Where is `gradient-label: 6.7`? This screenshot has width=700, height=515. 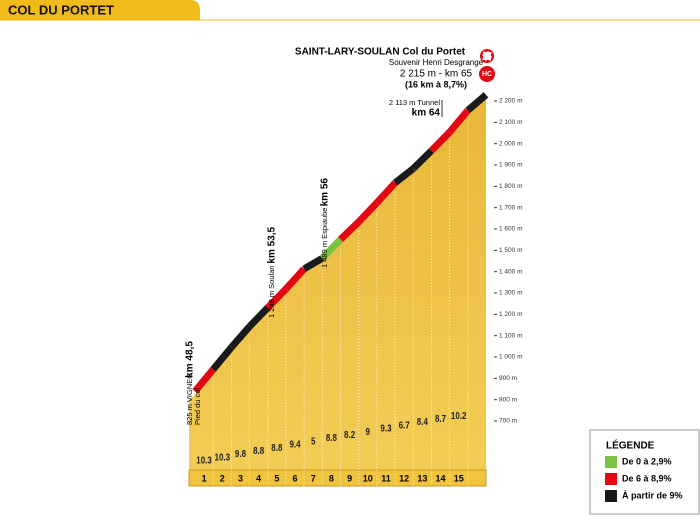
gradient-label: 6.7 is located at coordinates (404, 425).